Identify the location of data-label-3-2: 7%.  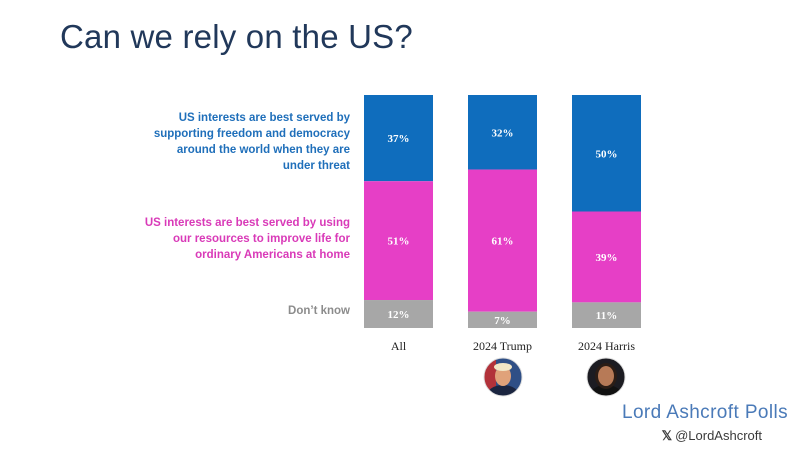
(502, 321).